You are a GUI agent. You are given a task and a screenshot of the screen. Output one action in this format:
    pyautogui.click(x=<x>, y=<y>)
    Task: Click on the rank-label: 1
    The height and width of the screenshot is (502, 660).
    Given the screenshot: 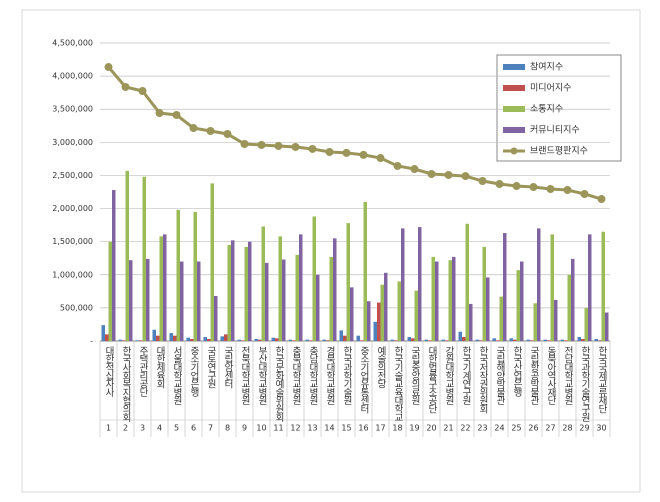 What is the action you would take?
    pyautogui.click(x=108, y=428)
    